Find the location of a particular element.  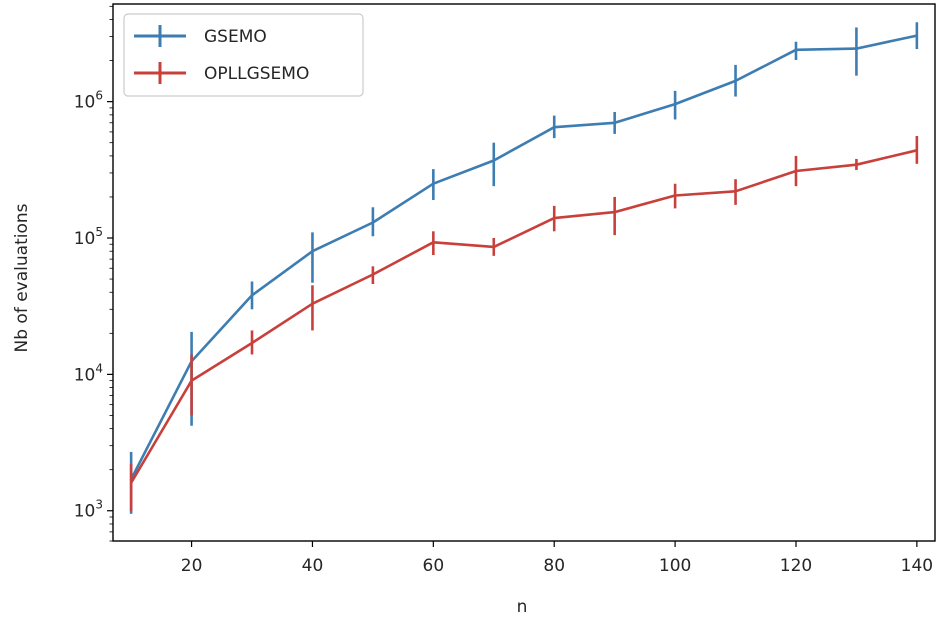

y-tick-label-1000000: 10⁶ is located at coordinates (88, 101).